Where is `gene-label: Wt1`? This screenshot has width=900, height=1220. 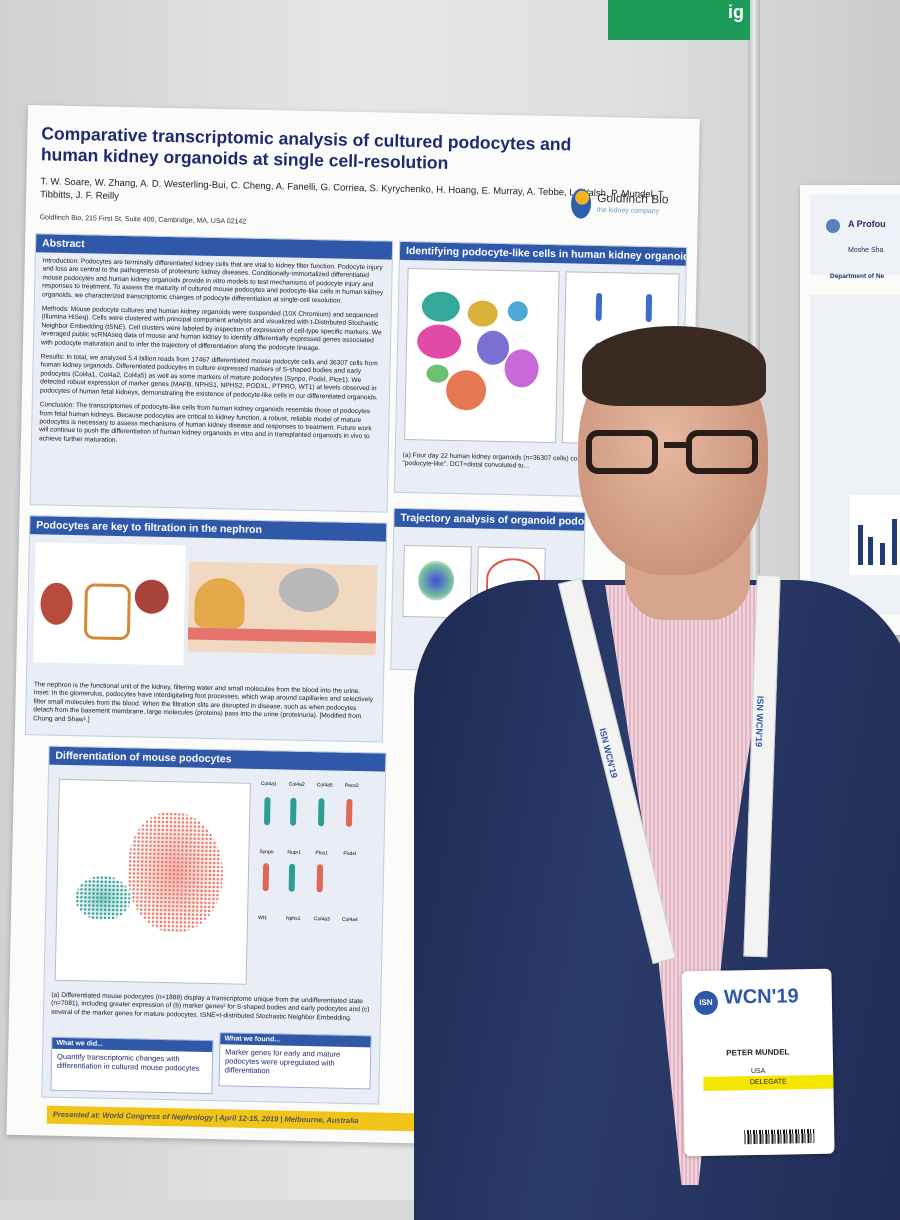
gene-label: Wt1 is located at coordinates (262, 918).